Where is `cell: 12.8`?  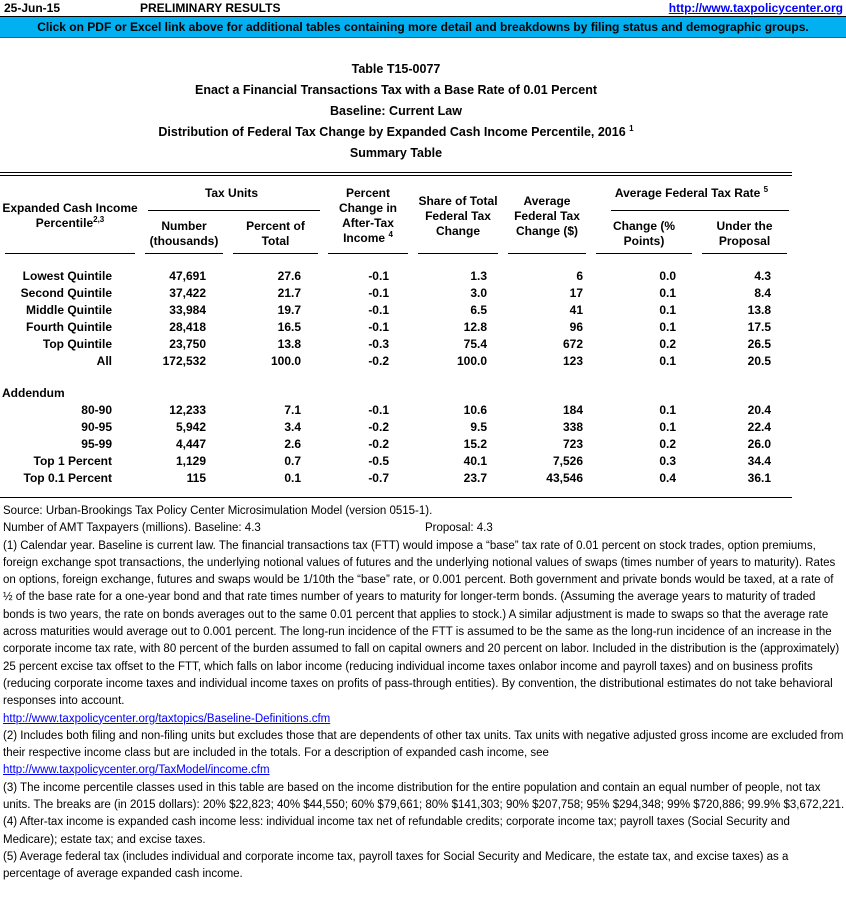 cell: 12.8 is located at coordinates (475, 326).